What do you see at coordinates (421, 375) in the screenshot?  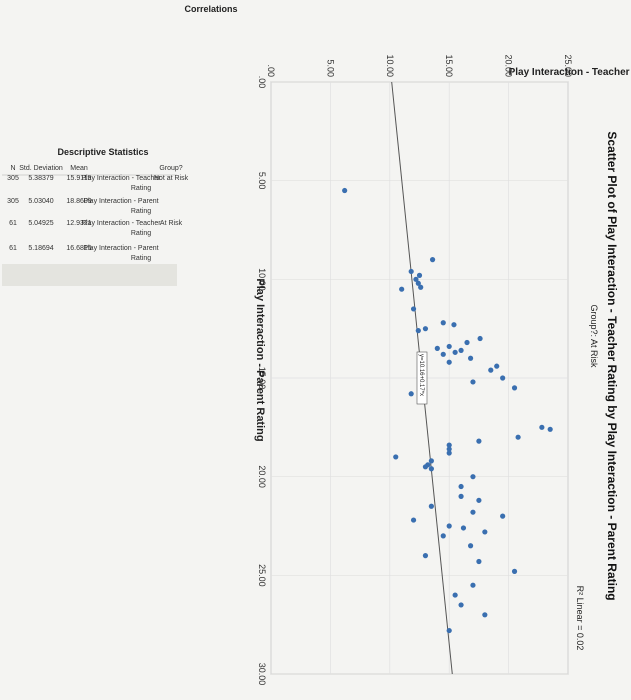 I see `fit-equation: y=10.16+0.17*x` at bounding box center [421, 375].